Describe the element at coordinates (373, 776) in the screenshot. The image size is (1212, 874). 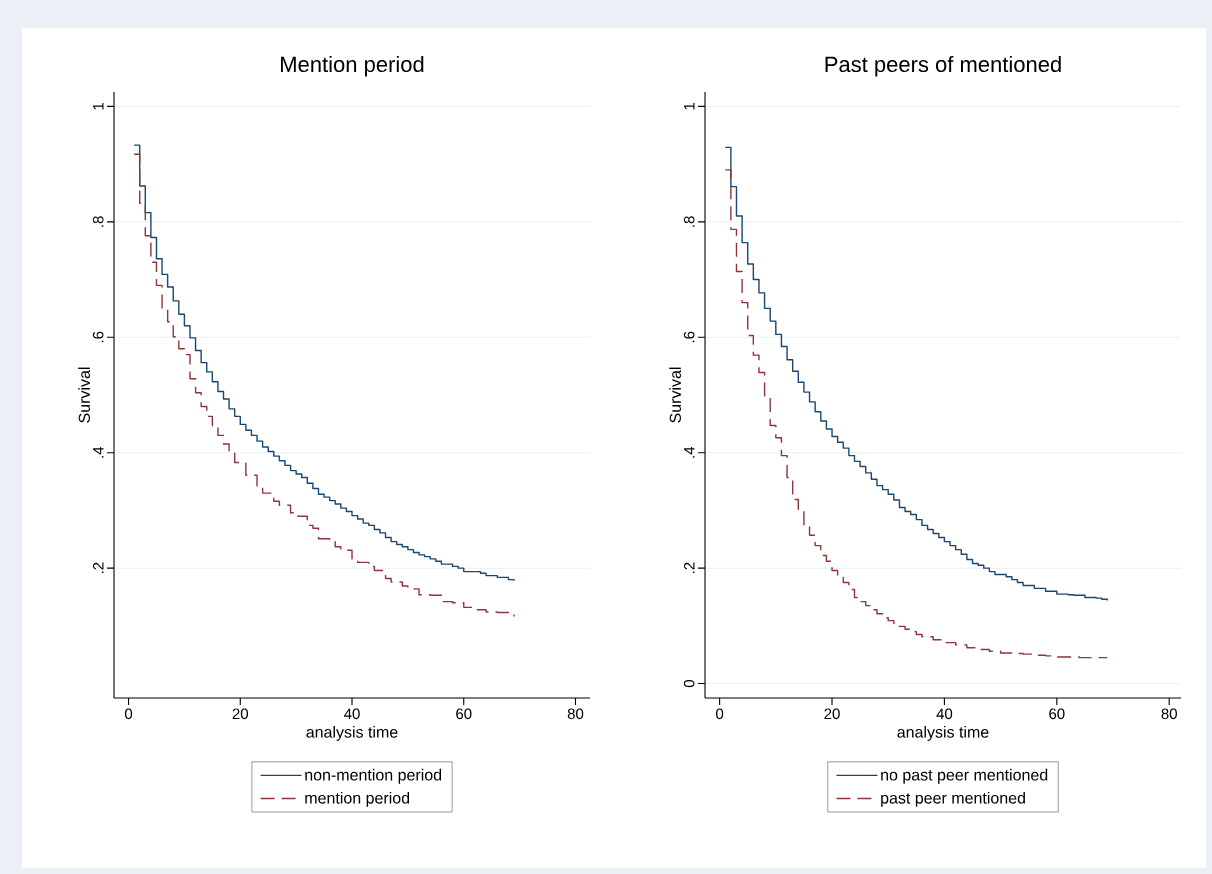
I see `legend-label: non-mention period` at that location.